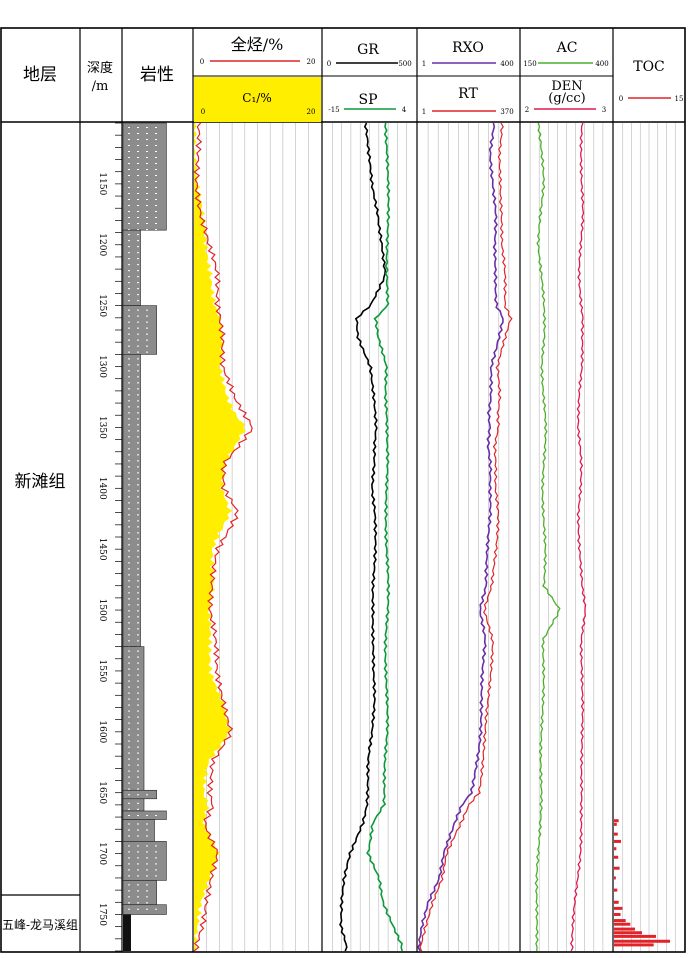 Image resolution: width=700 pixels, height=958 pixels. Describe the element at coordinates (578, 537) in the screenshot. I see `curve-den` at that location.